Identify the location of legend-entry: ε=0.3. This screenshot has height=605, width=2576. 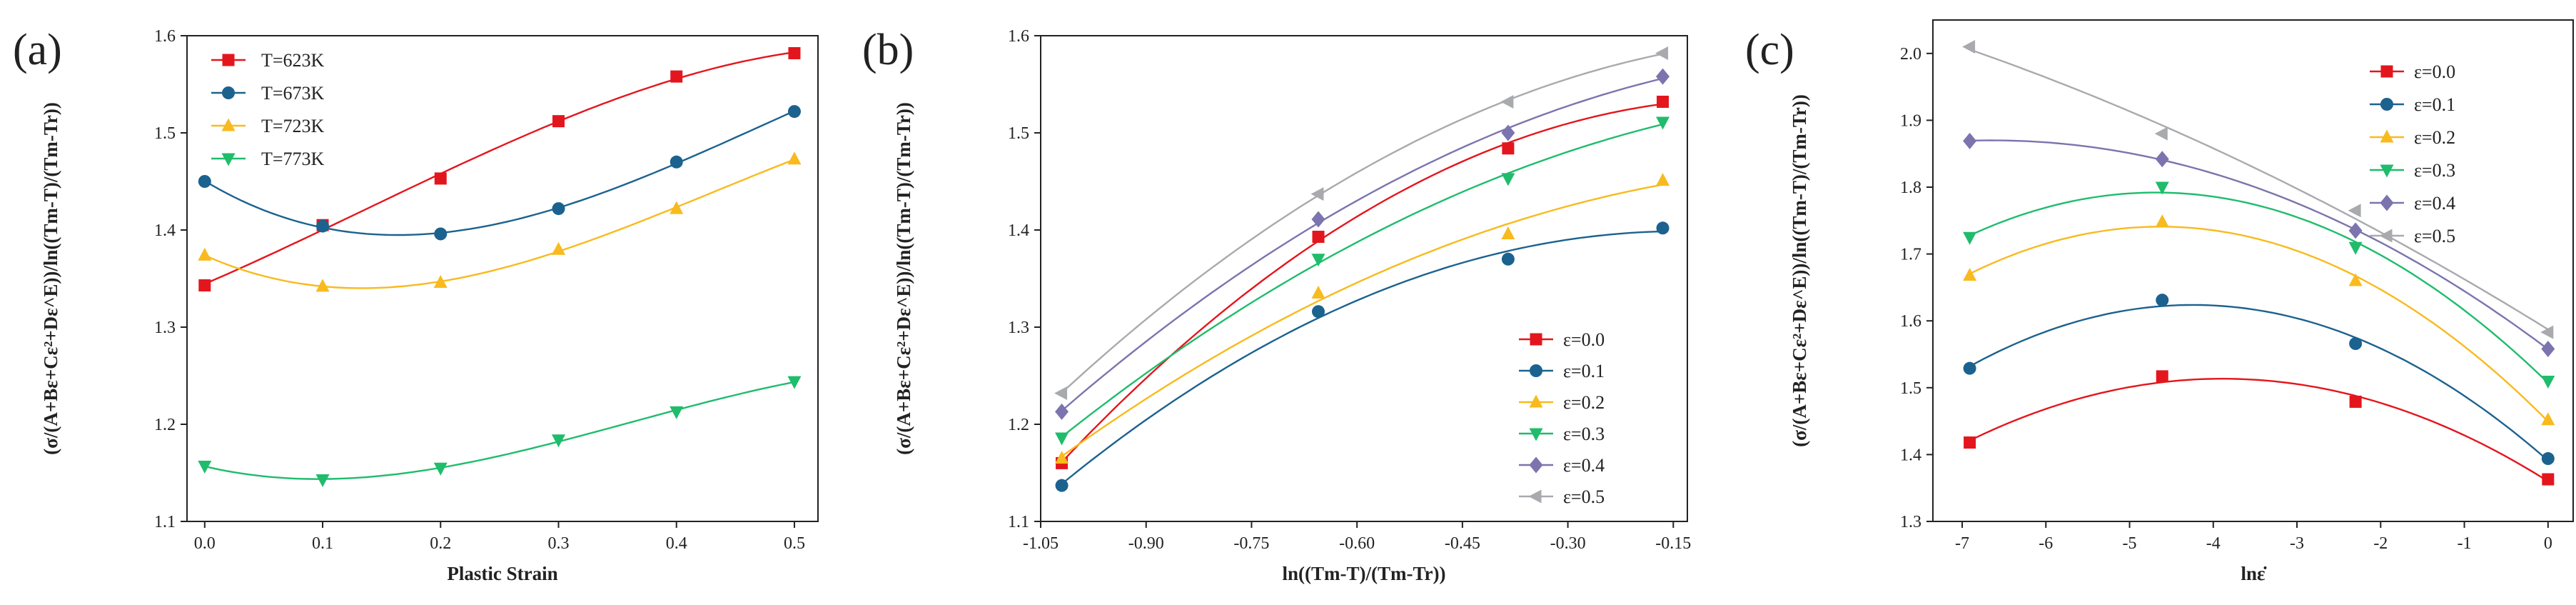
(1584, 434).